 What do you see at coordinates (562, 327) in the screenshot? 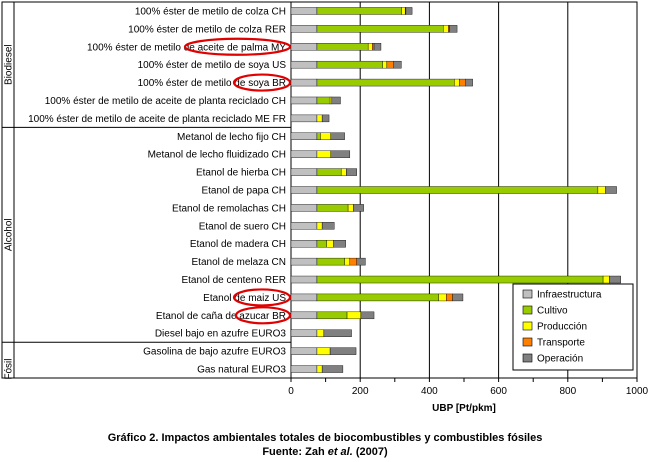
I see `legend-label: Producción` at bounding box center [562, 327].